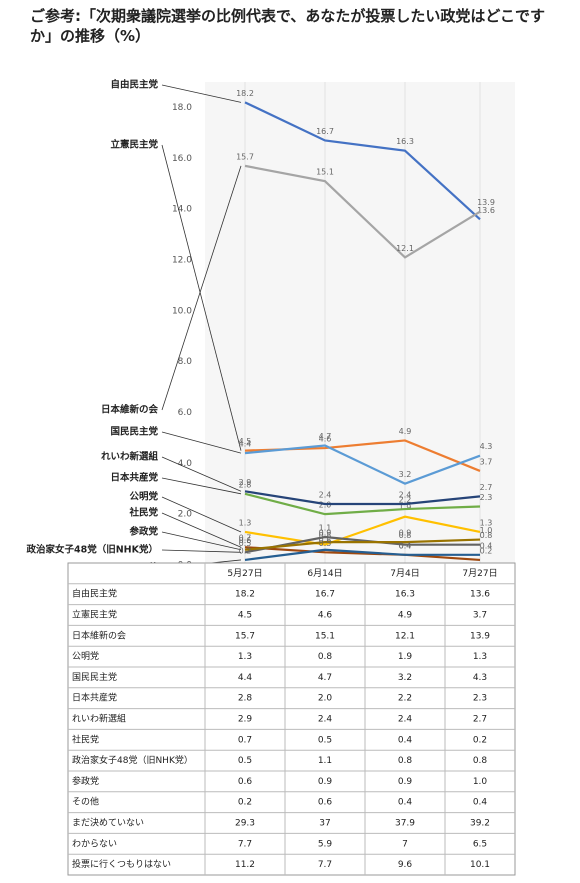 The image size is (580, 883). What do you see at coordinates (479, 573) in the screenshot?
I see `table-header: 7月27日` at bounding box center [479, 573].